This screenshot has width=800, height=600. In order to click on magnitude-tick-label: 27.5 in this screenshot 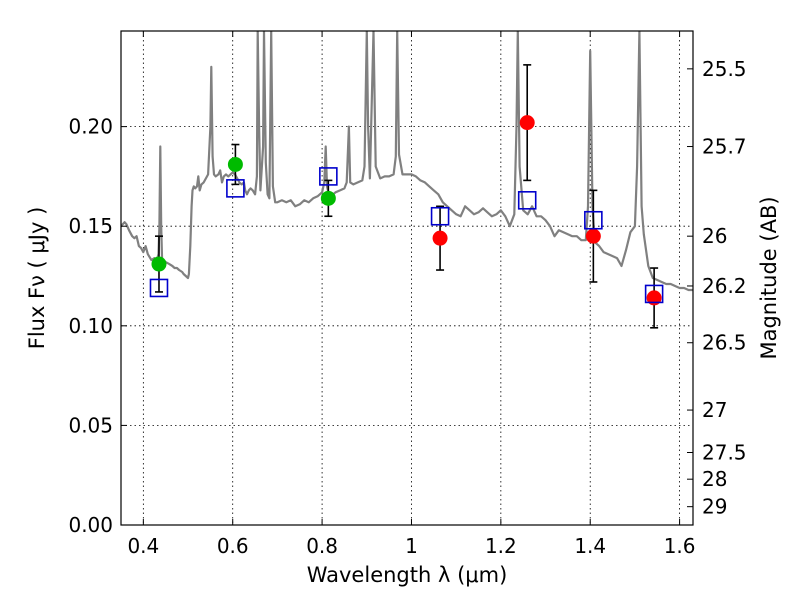, I will do `click(724, 452)`.